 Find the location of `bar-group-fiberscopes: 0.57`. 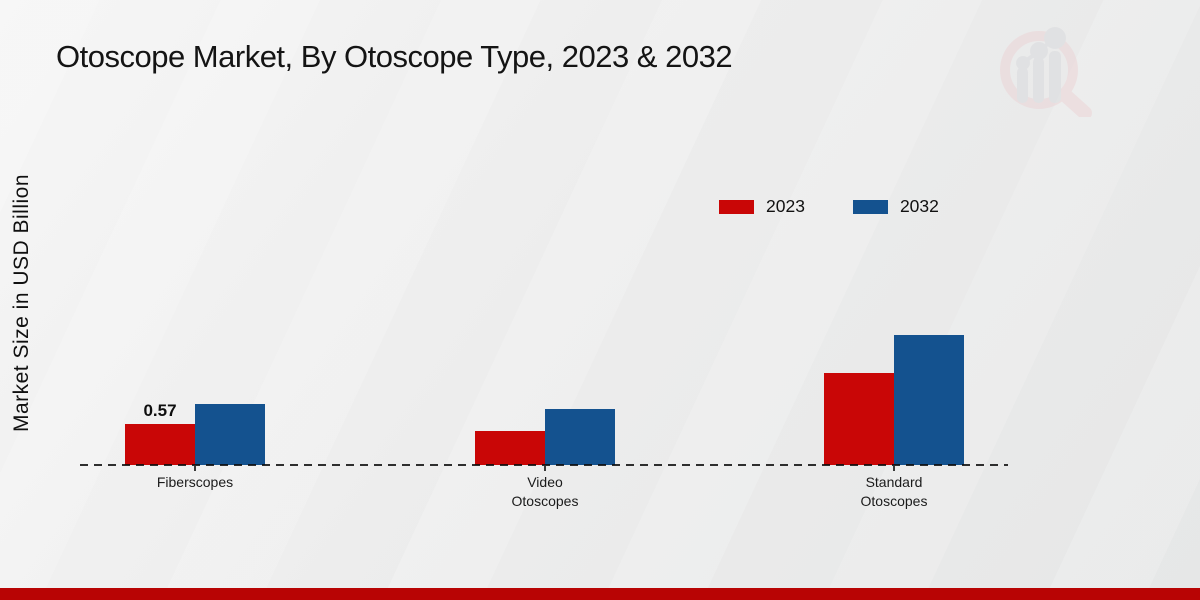

bar-group-fiberscopes: 0.57 is located at coordinates (195, 433).